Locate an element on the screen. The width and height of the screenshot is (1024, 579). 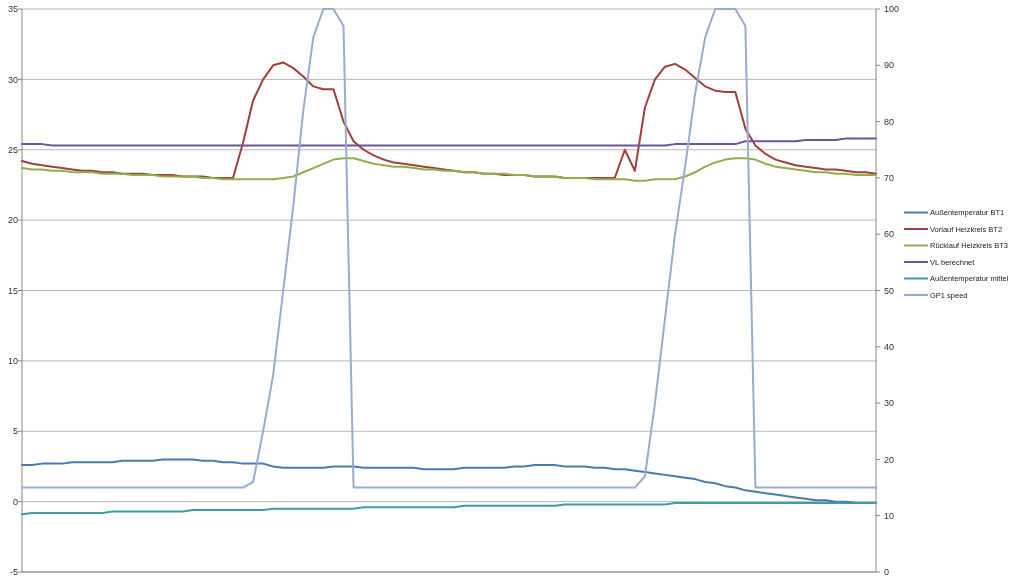
y-tick-label: 30 is located at coordinates (12, 79).